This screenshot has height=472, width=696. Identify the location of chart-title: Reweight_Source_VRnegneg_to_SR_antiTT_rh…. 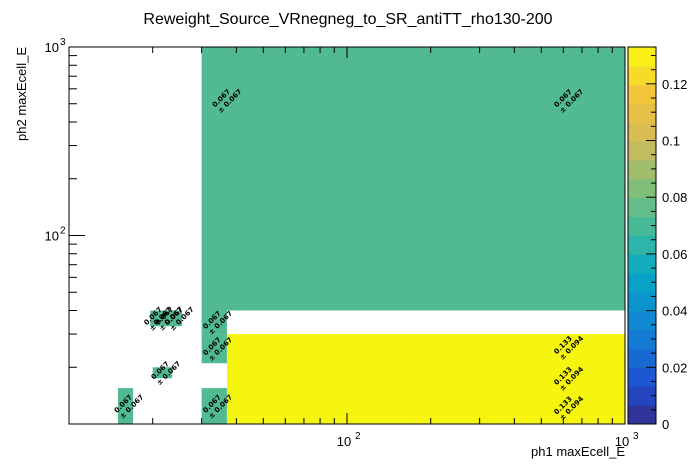
(347, 19).